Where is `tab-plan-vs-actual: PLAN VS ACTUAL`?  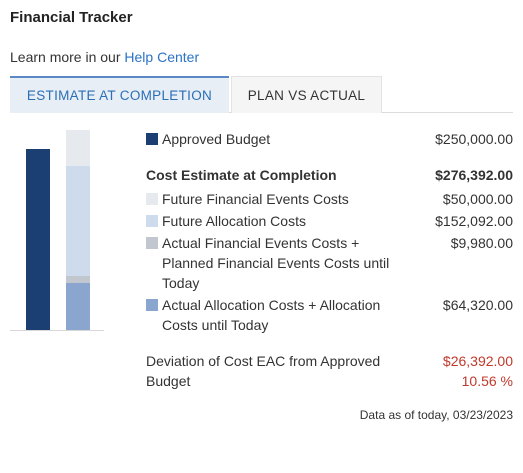
tab-plan-vs-actual: PLAN VS ACTUAL is located at coordinates (306, 94).